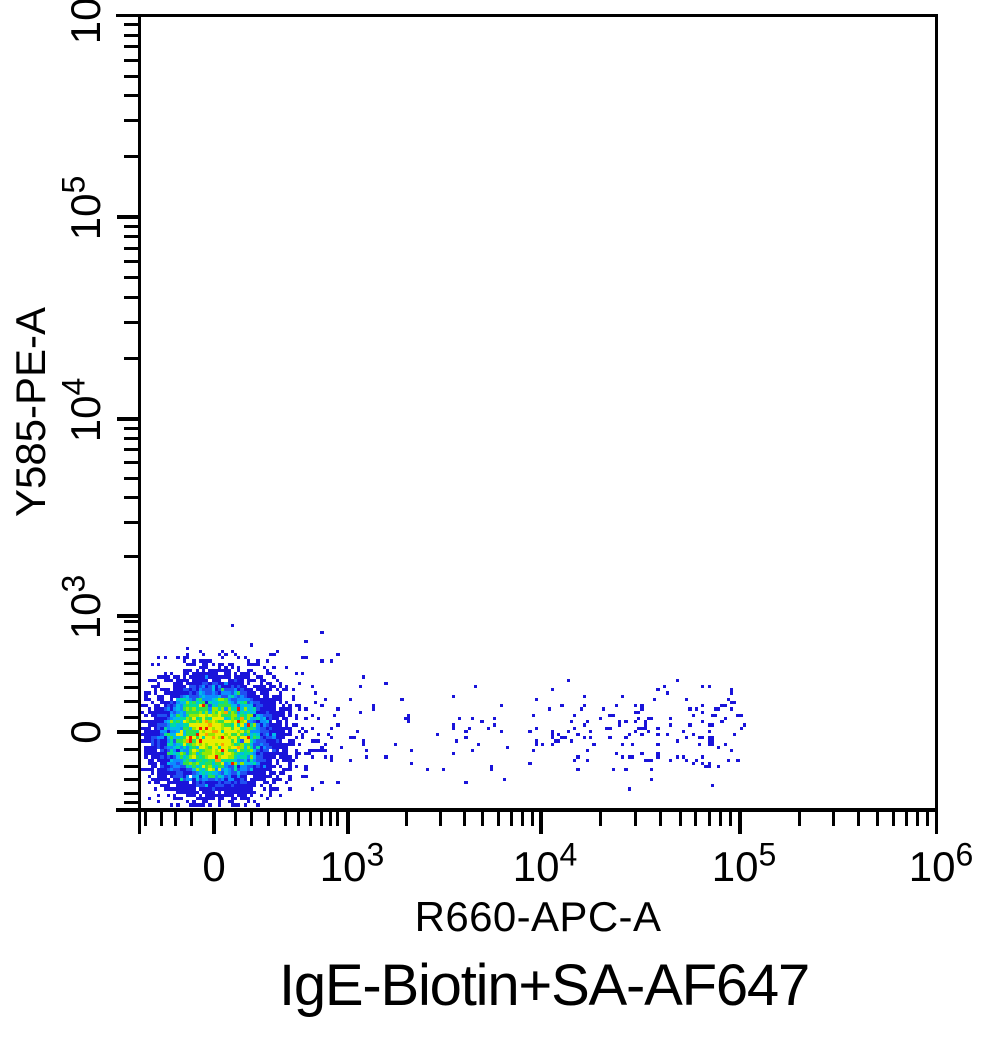 This screenshot has width=991, height=1040. What do you see at coordinates (30, 412) in the screenshot?
I see `svg-text: Y585-PE-A` at bounding box center [30, 412].